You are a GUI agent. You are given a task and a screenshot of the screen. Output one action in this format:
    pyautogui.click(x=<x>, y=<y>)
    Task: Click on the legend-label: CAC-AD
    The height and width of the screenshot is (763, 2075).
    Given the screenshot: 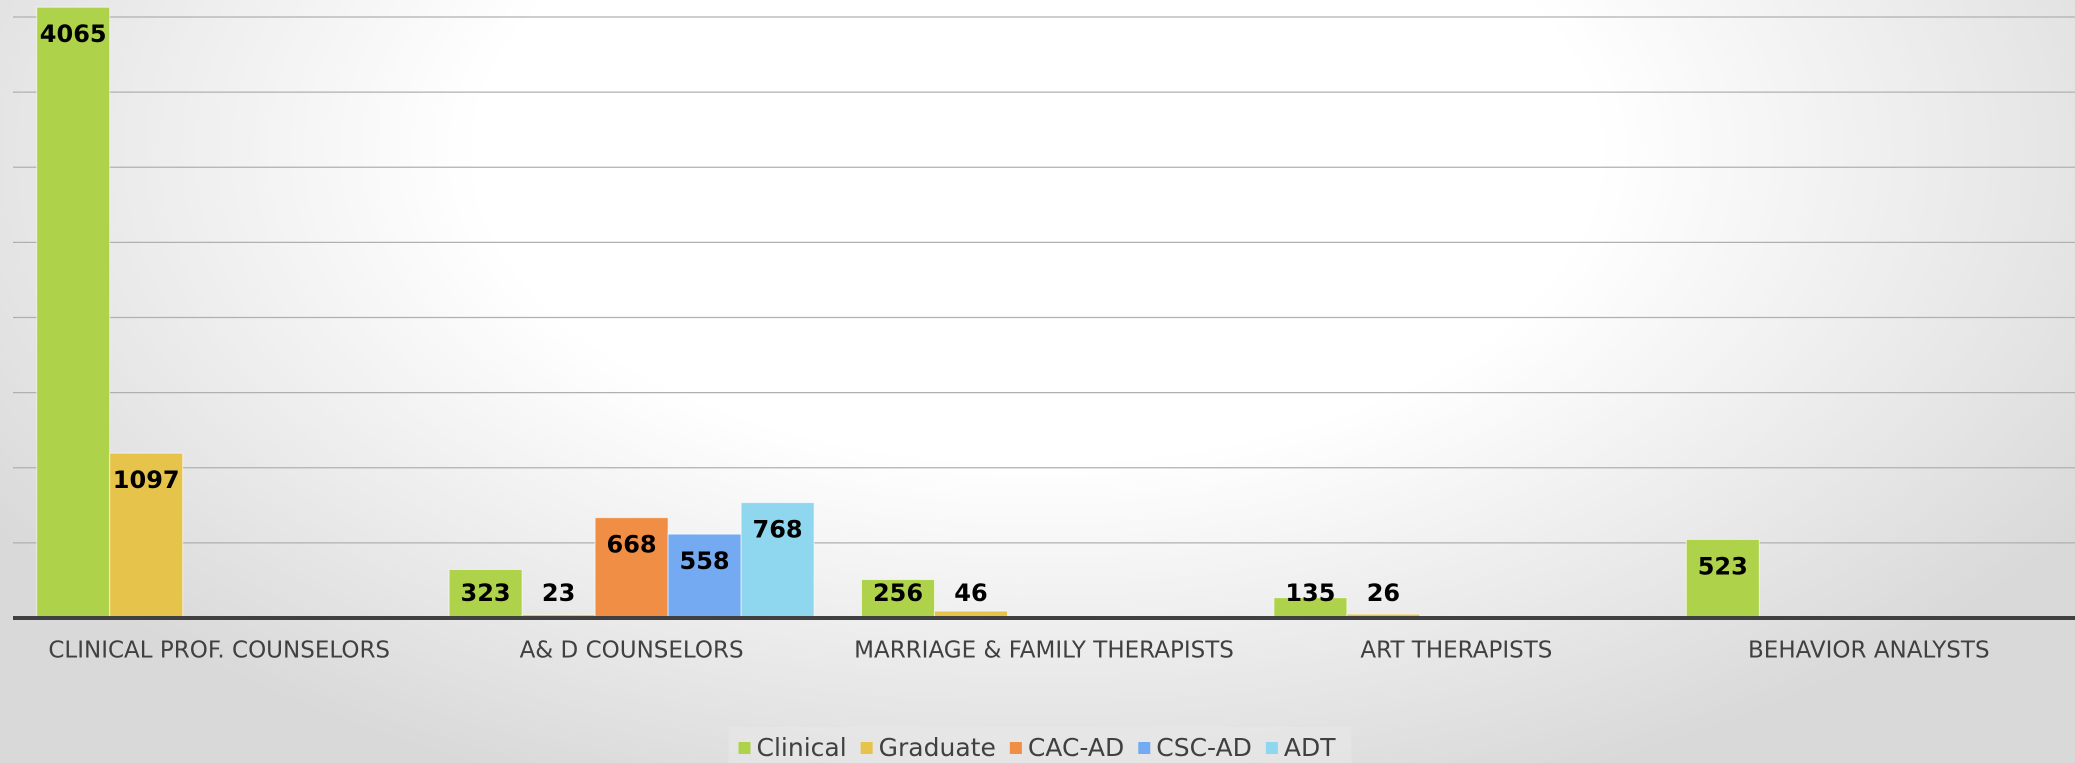 What is the action you would take?
    pyautogui.click(x=1076, y=747)
    